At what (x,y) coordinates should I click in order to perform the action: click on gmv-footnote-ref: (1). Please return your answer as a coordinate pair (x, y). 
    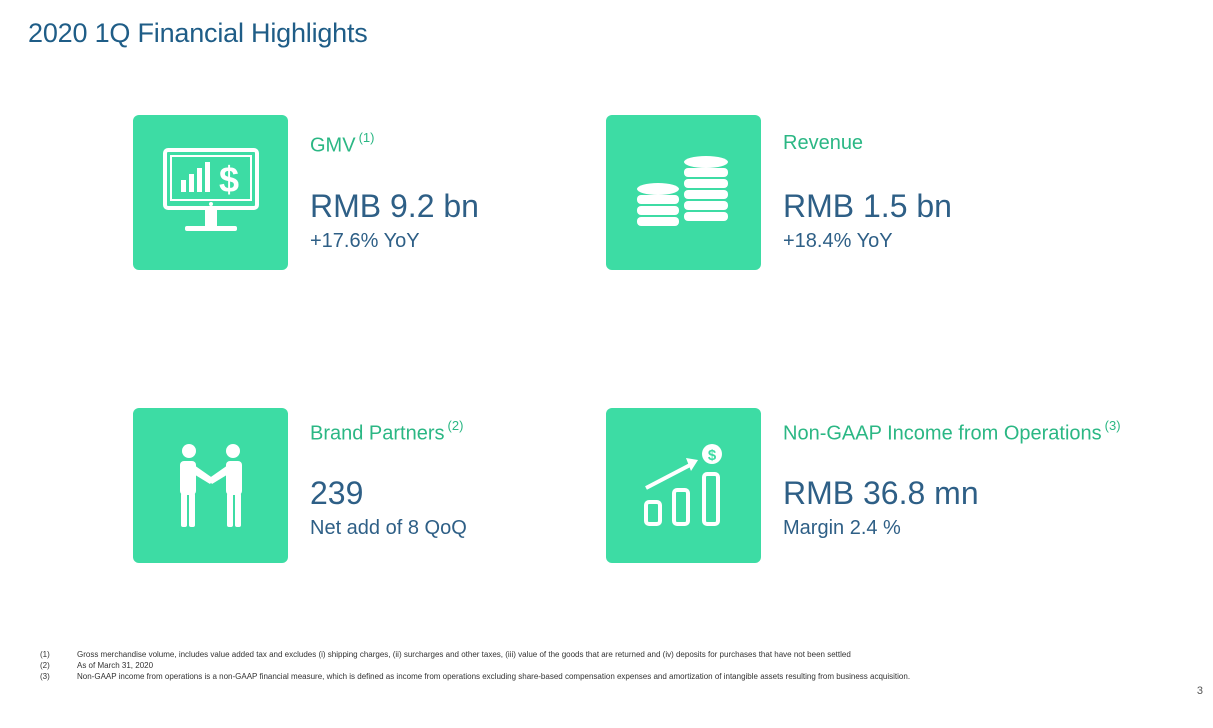
    Looking at the image, I should click on (366, 137).